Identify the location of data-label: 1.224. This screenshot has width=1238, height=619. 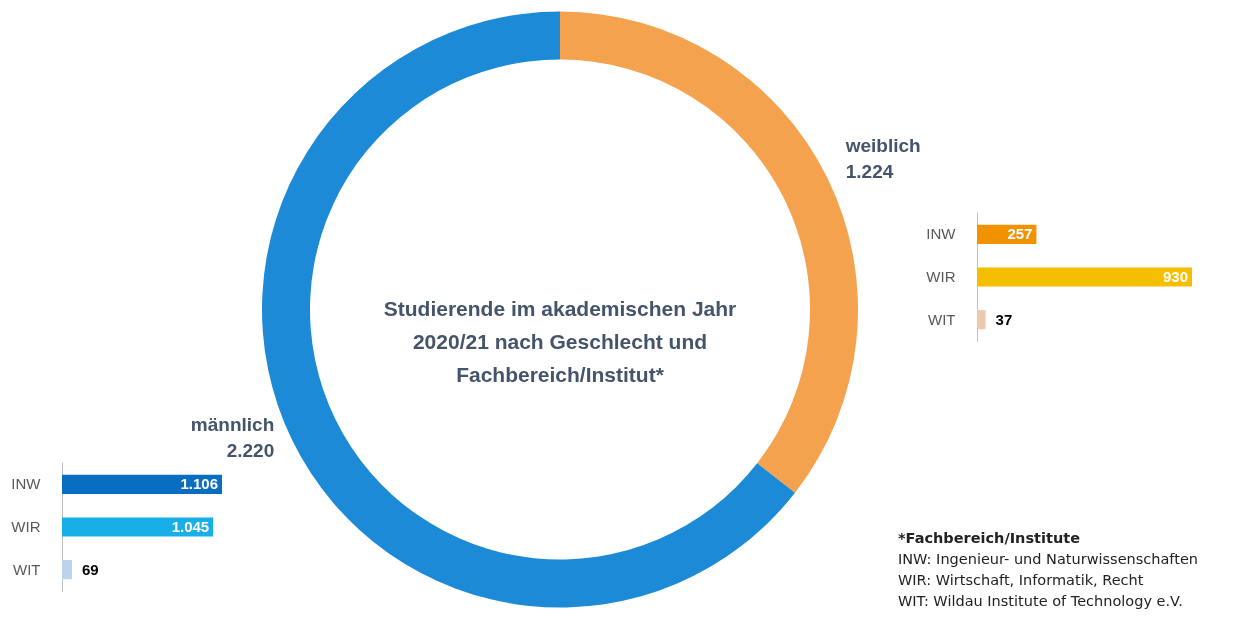
(869, 171).